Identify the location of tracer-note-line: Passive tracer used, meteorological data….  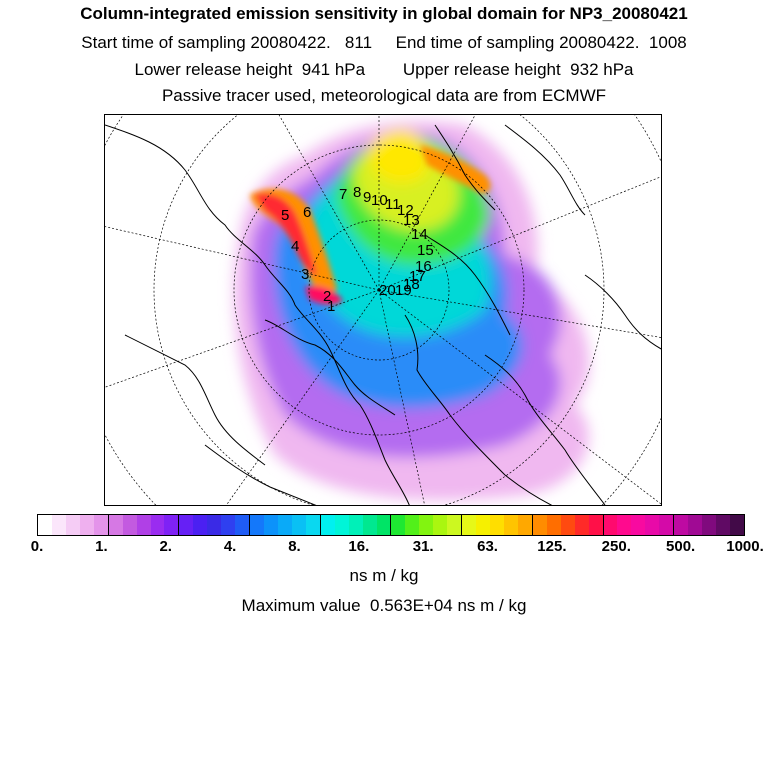
(384, 95).